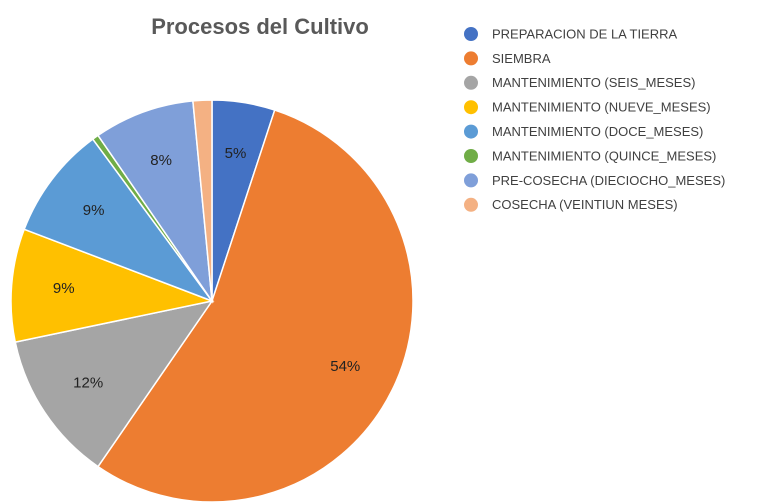 The image size is (757, 502). What do you see at coordinates (260, 26) in the screenshot?
I see `chart-title: Procesos del Cultivo` at bounding box center [260, 26].